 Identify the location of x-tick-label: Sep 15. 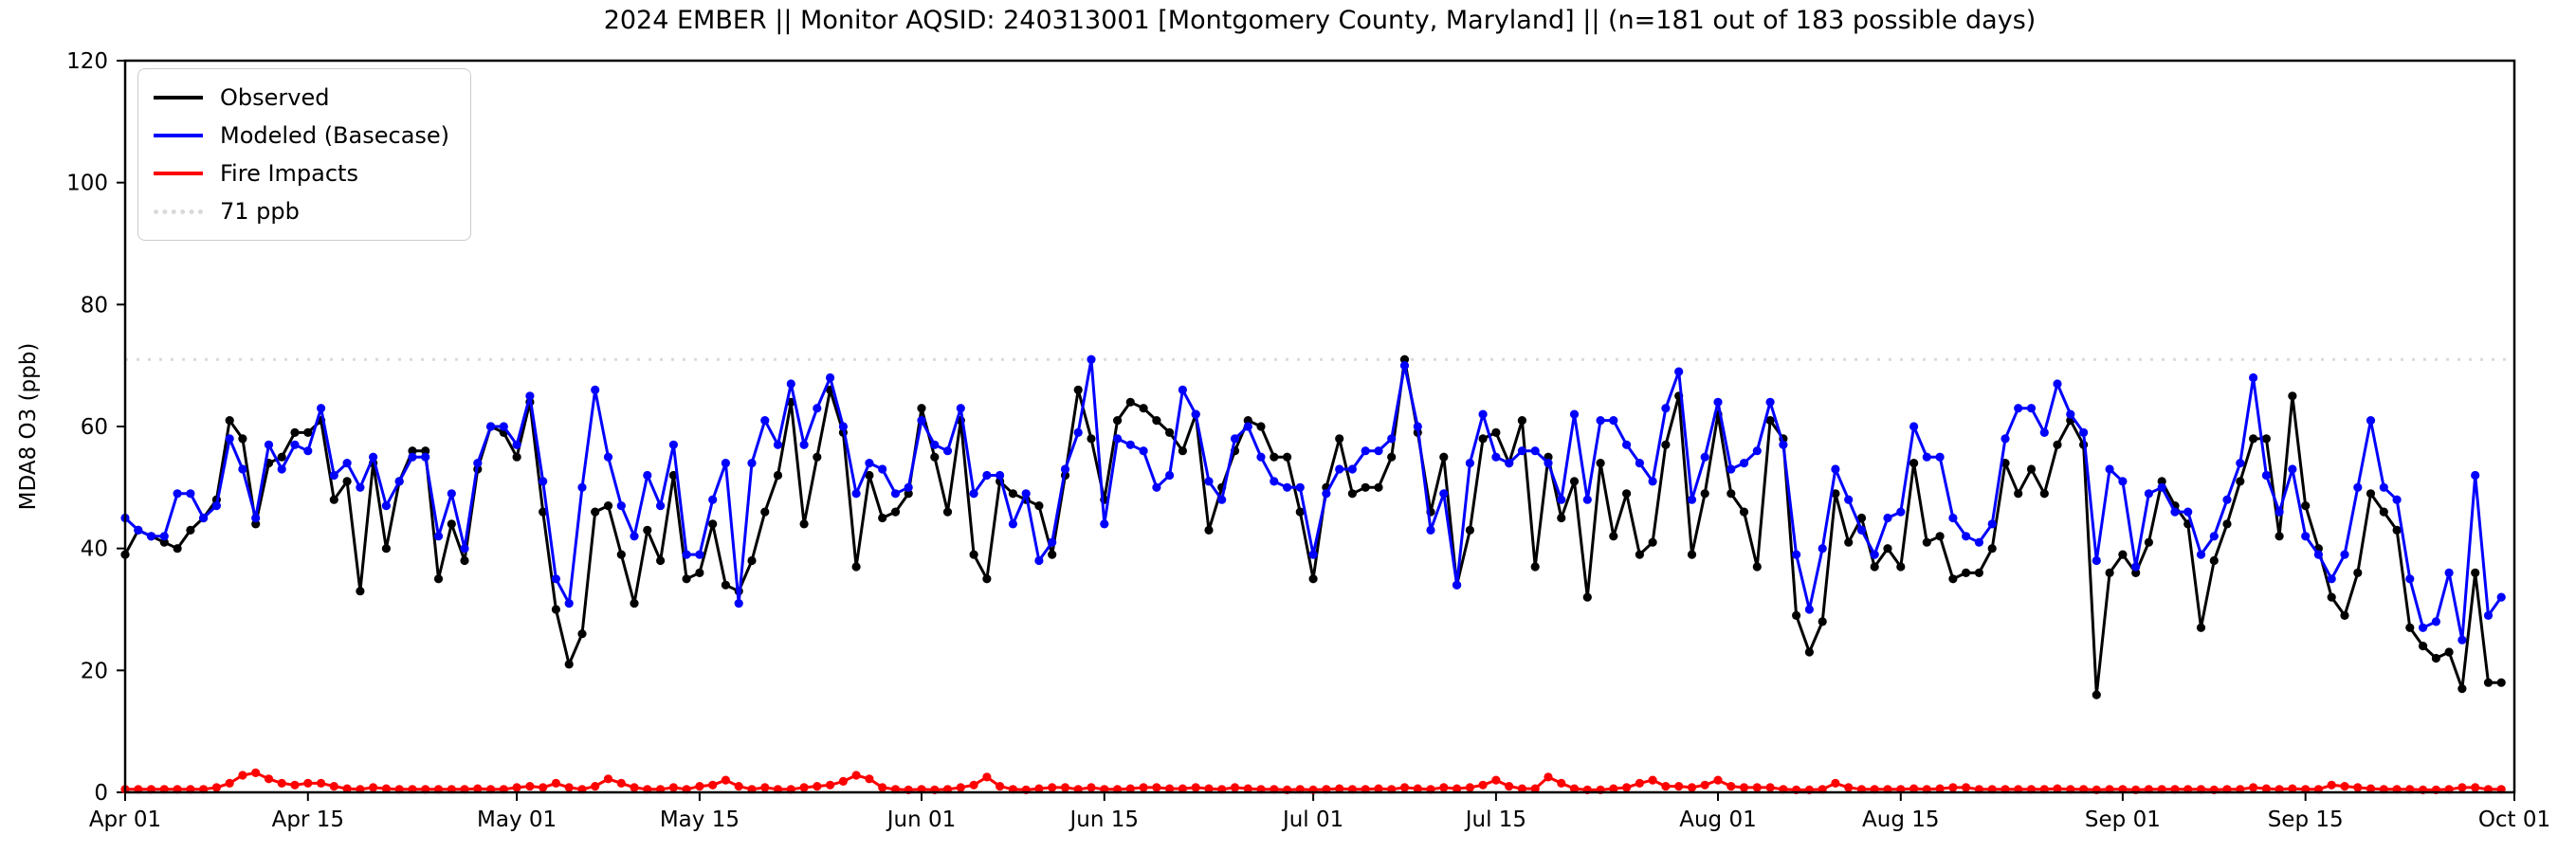
(2306, 820).